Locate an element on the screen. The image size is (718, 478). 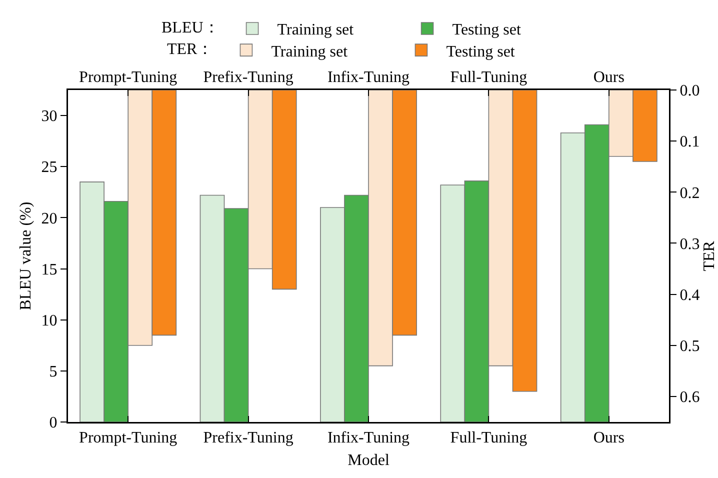
text: BLEU： is located at coordinates (191, 27).